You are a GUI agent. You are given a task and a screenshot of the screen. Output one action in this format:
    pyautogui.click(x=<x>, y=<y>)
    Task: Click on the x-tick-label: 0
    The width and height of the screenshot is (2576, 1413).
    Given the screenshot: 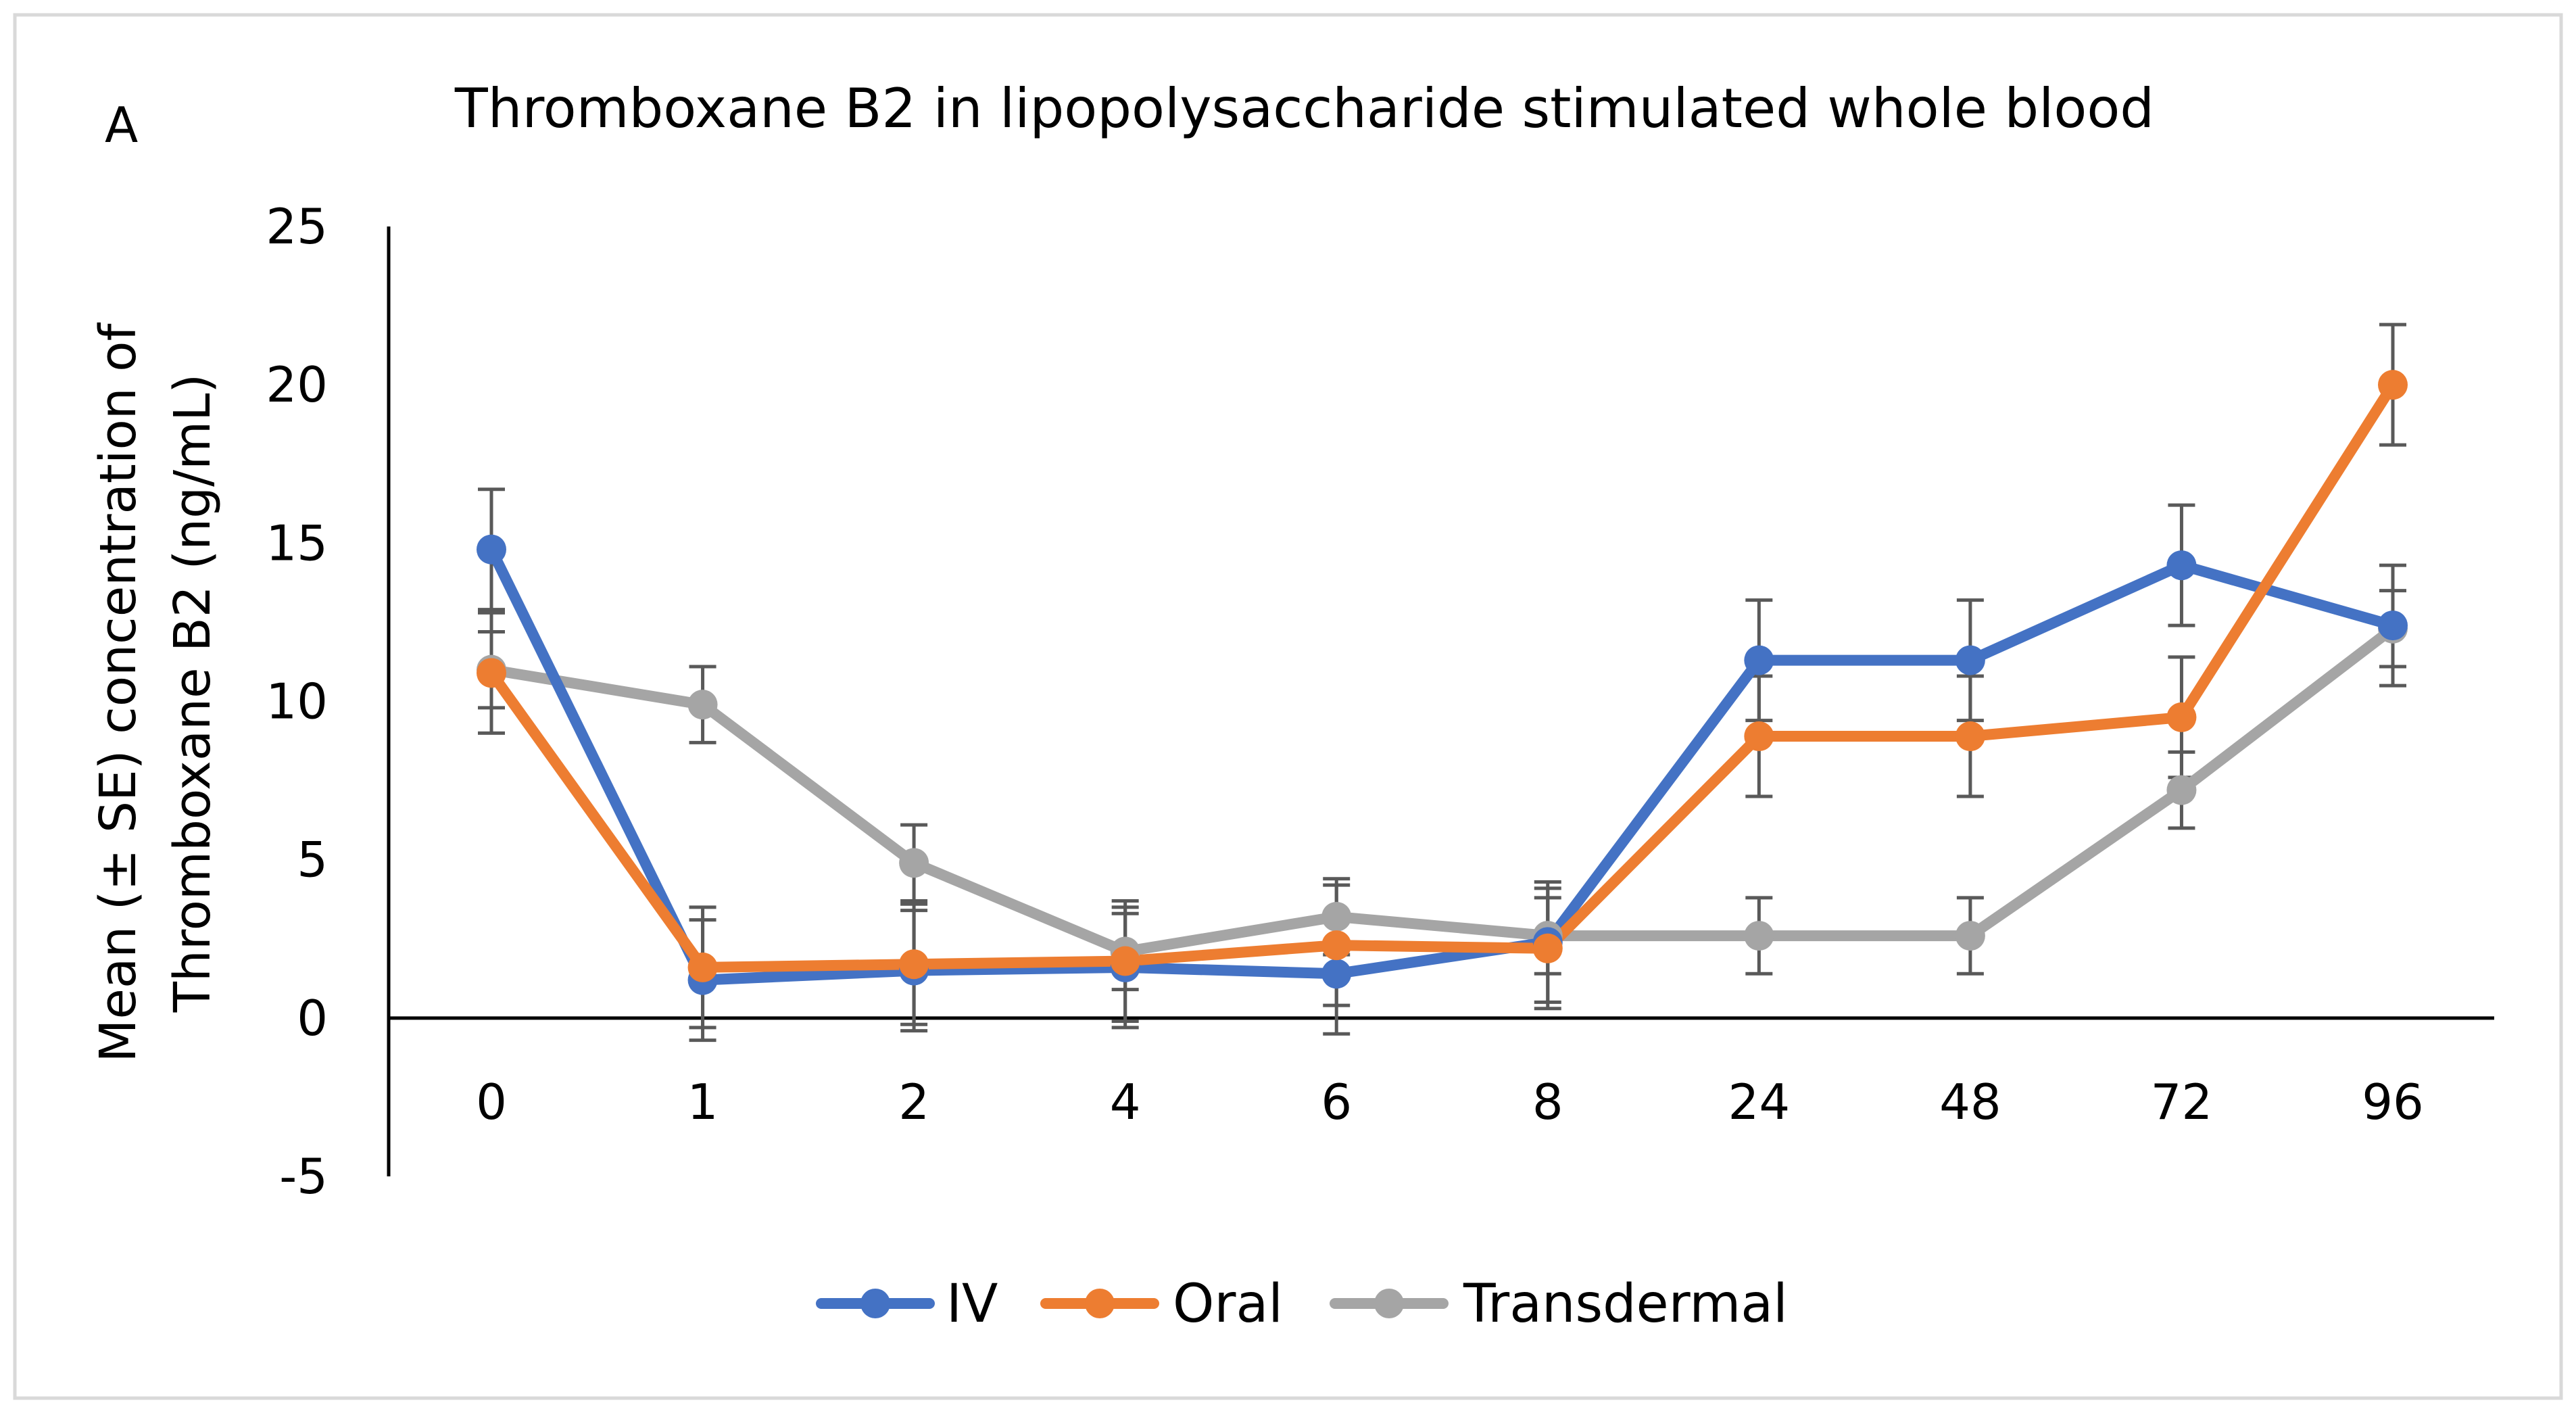 What is the action you would take?
    pyautogui.click(x=491, y=1102)
    